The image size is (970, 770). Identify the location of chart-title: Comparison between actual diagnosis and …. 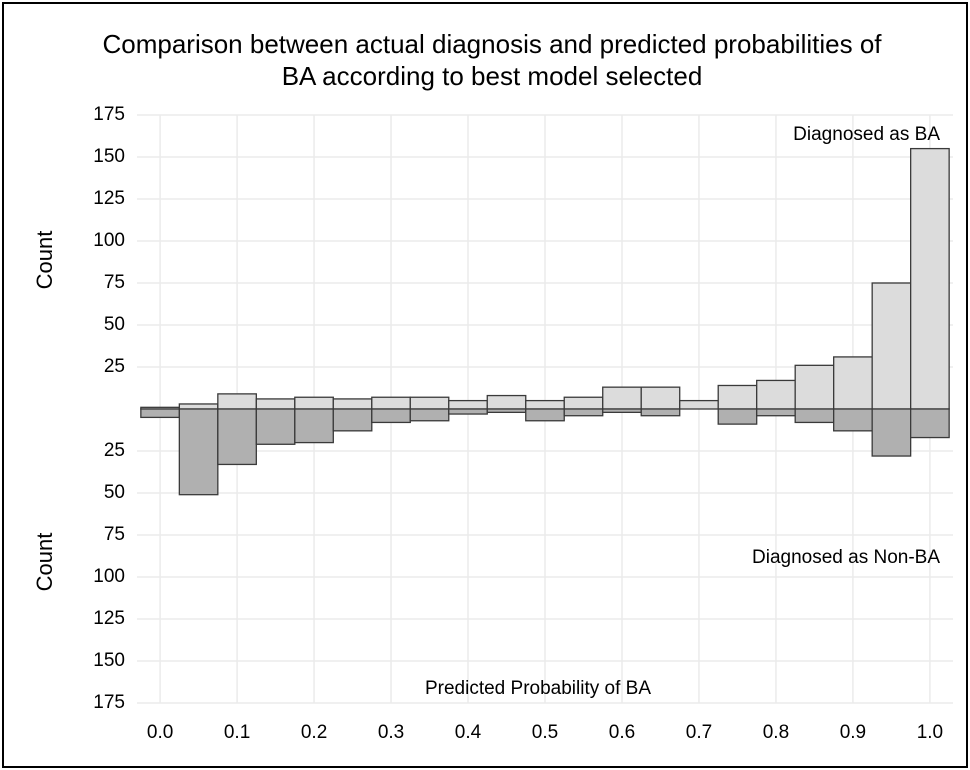
(492, 44).